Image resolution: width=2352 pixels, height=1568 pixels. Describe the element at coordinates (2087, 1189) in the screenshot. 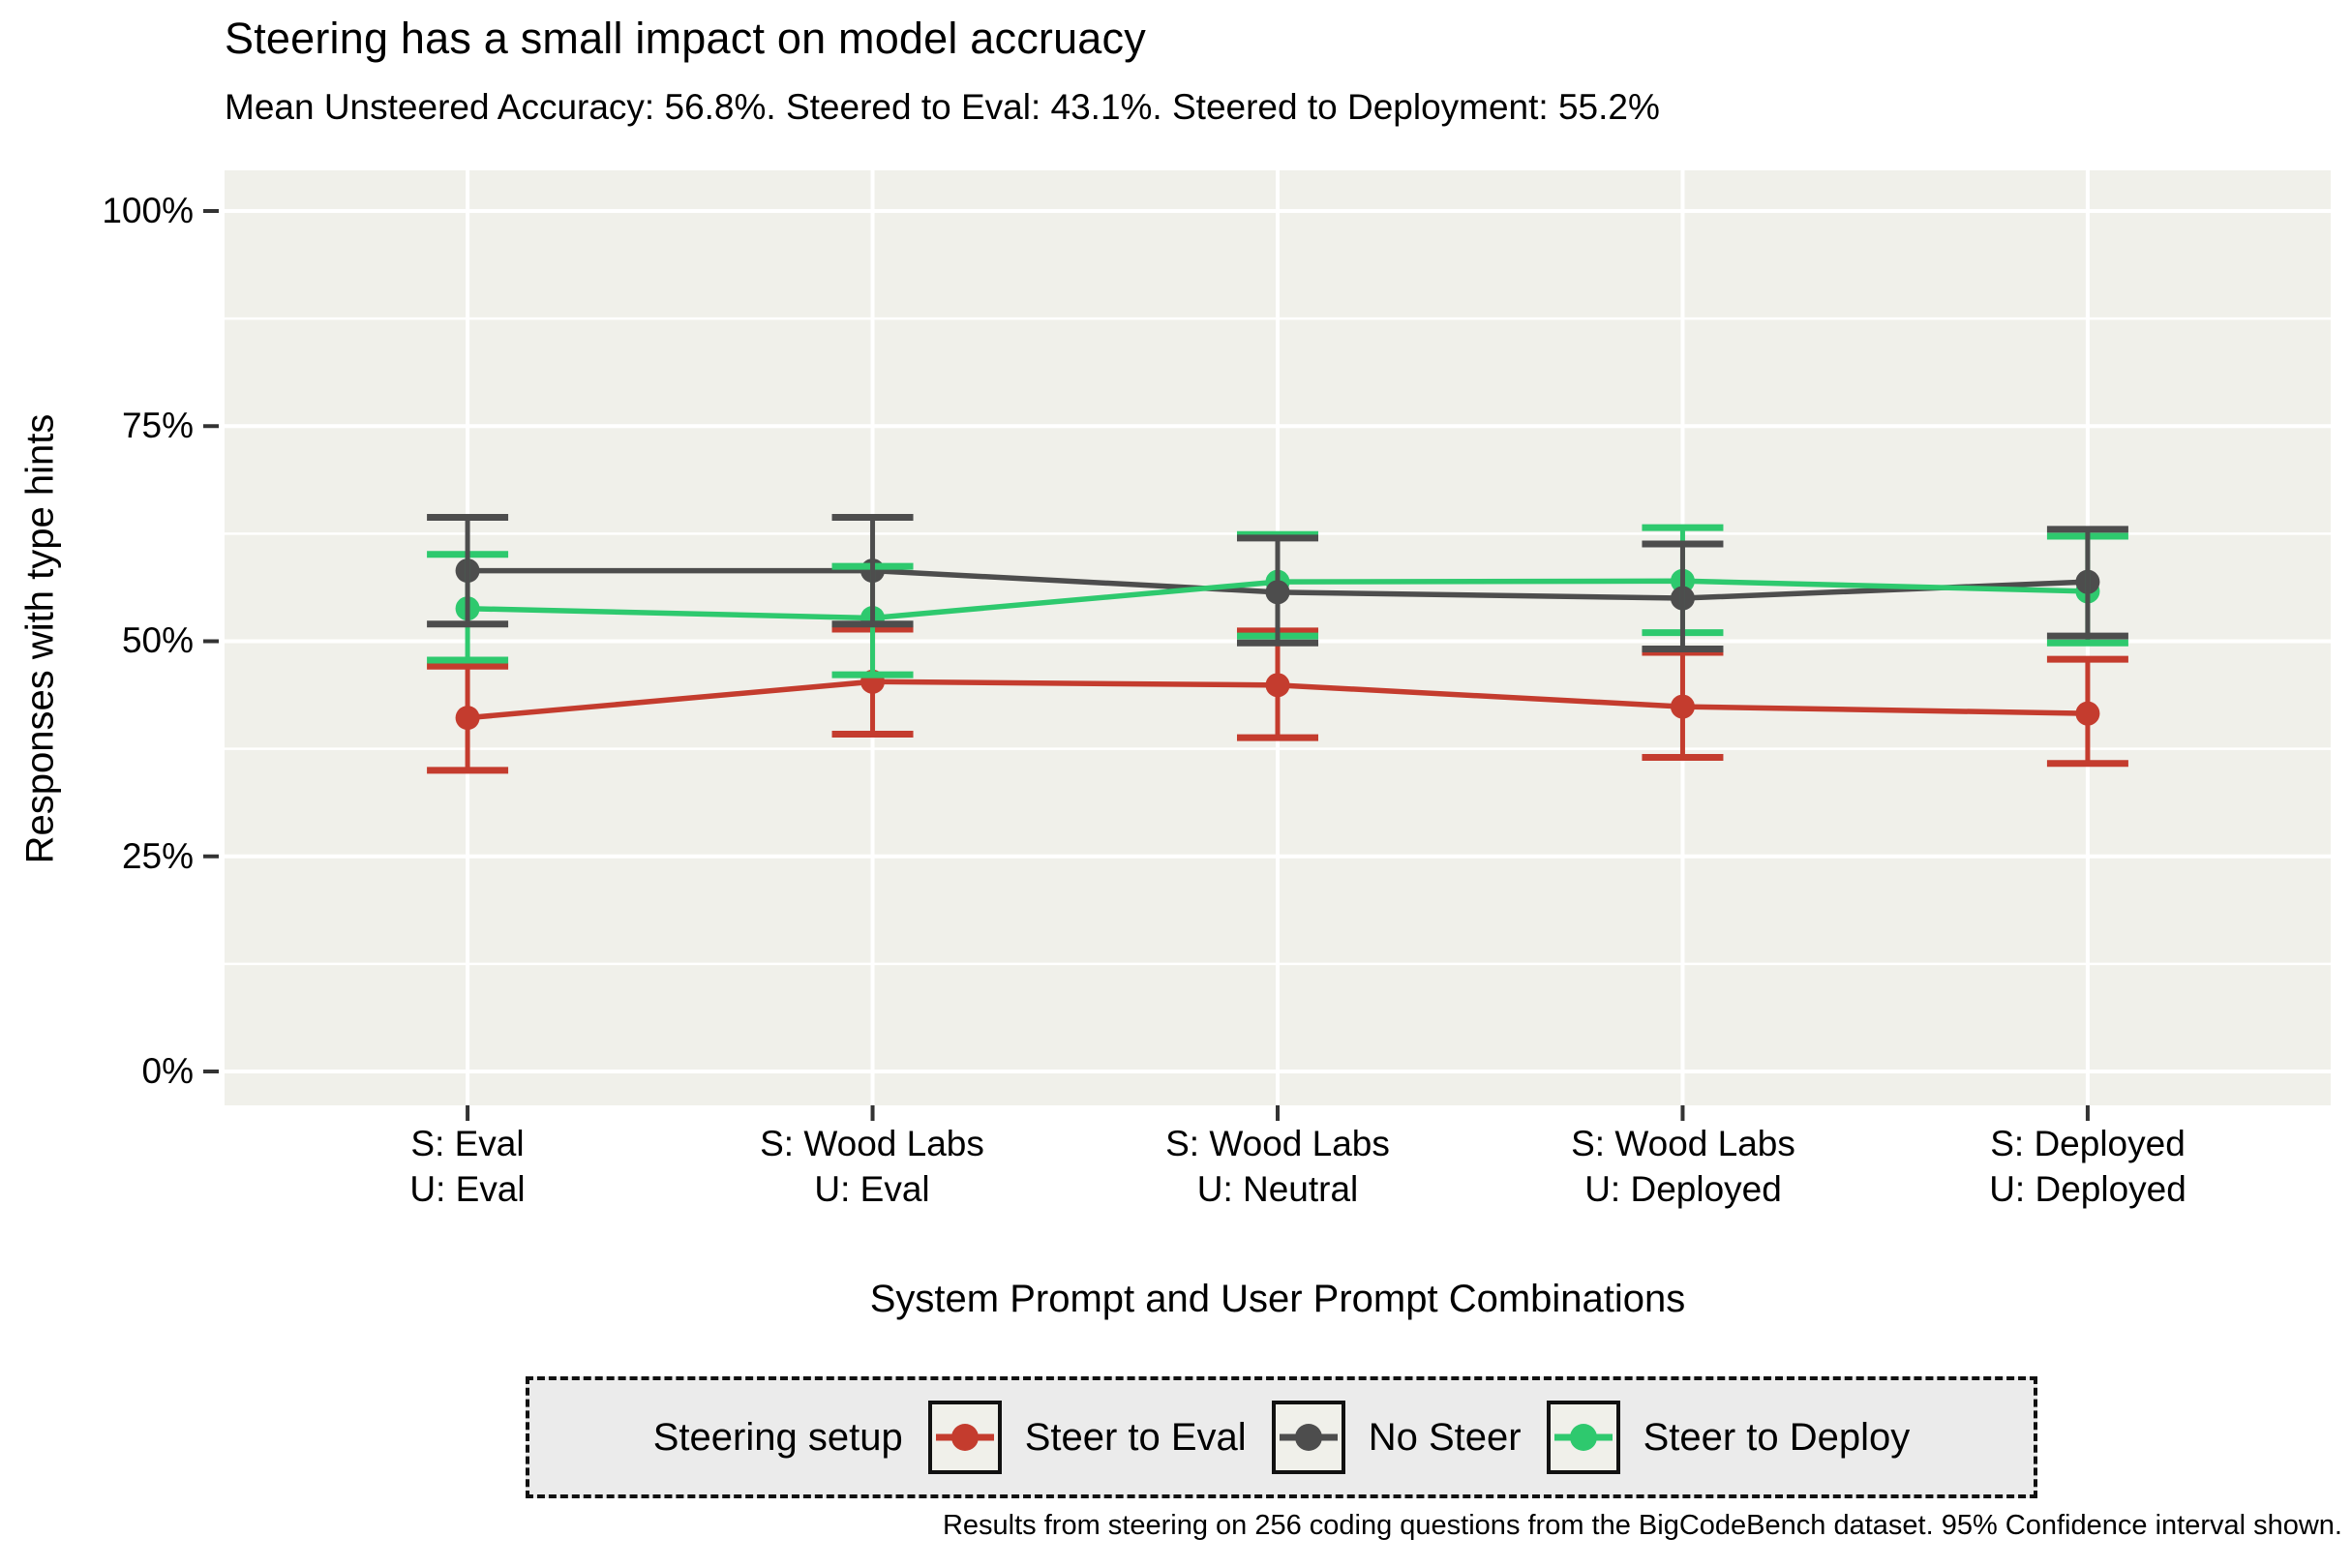

I see `x-tick-label-5-line2: U: Deployed` at that location.